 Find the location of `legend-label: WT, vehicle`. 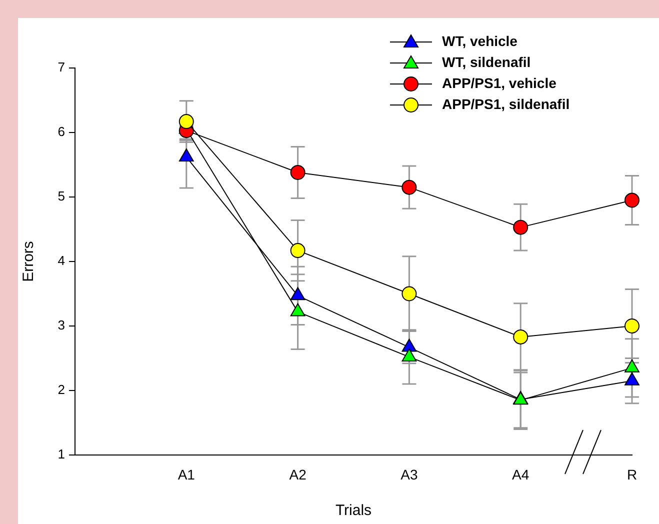

legend-label: WT, vehicle is located at coordinates (480, 40).